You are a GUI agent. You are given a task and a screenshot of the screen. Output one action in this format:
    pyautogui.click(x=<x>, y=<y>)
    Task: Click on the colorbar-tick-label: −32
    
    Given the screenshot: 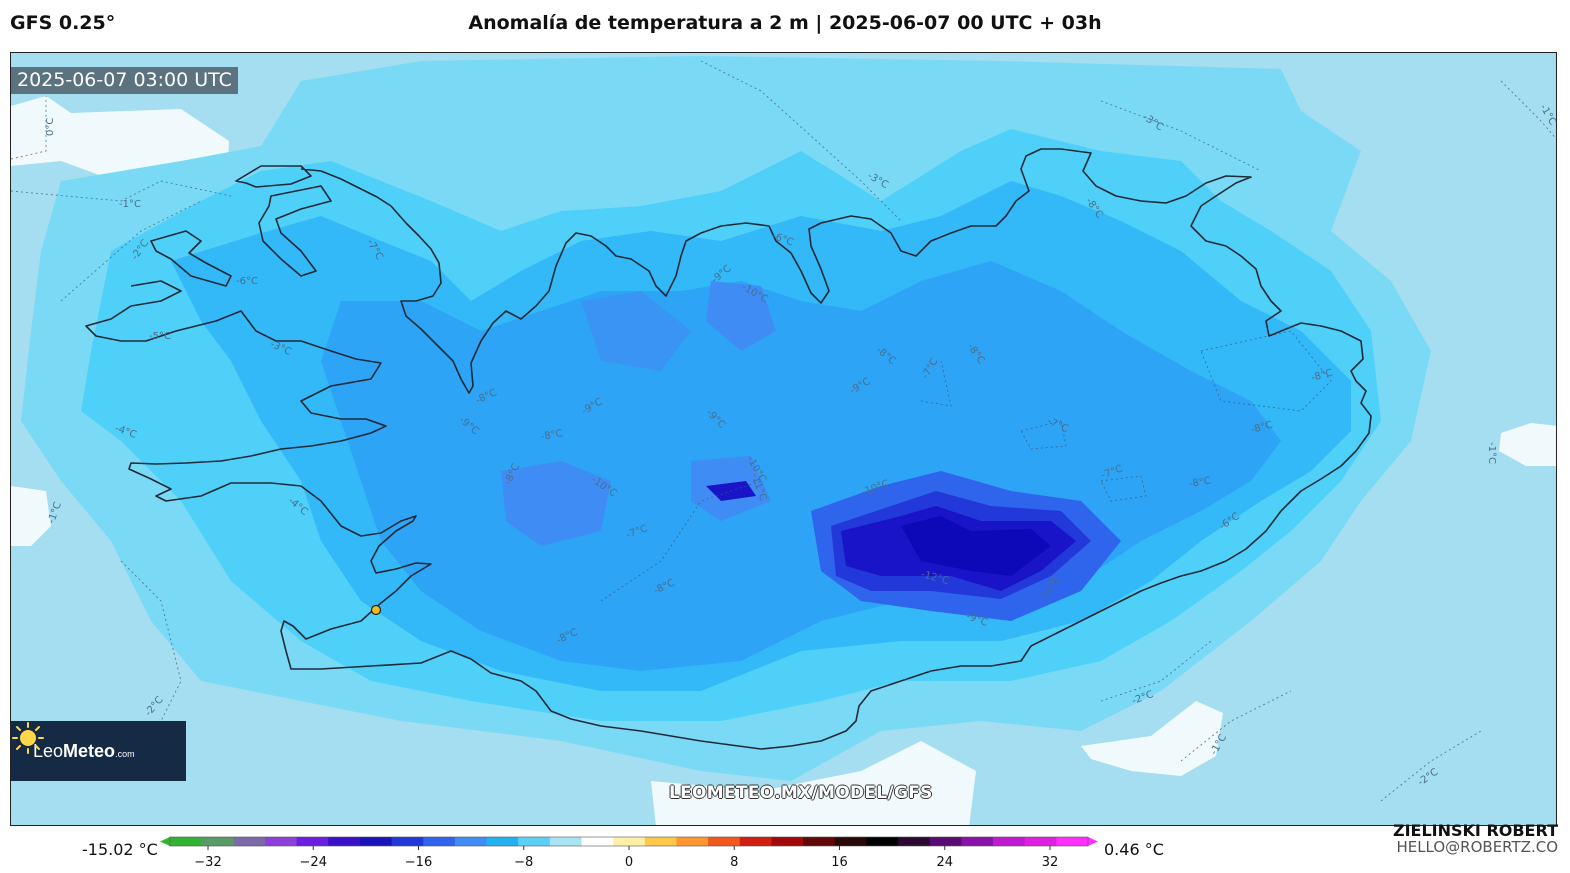 What is the action you would take?
    pyautogui.click(x=207, y=862)
    